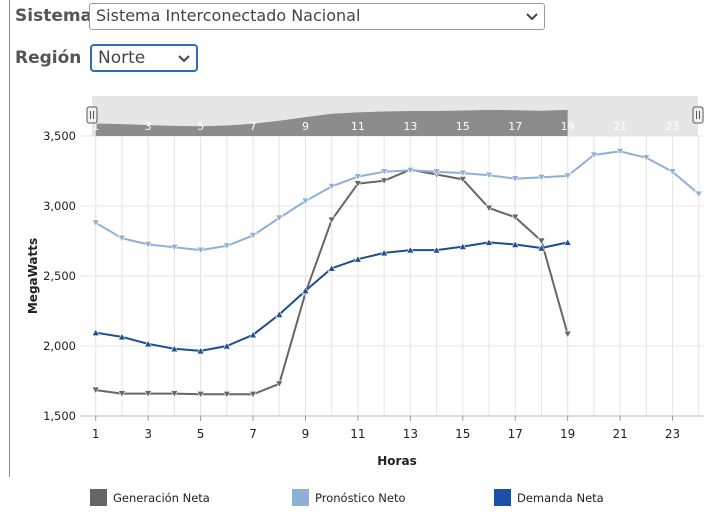 Image resolution: width=714 pixels, height=517 pixels. I want to click on navigator-tick-label: 13, so click(410, 126).